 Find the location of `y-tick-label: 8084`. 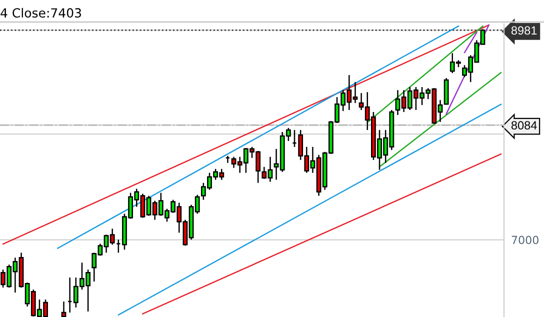

y-tick-label: 8084 is located at coordinates (524, 125).